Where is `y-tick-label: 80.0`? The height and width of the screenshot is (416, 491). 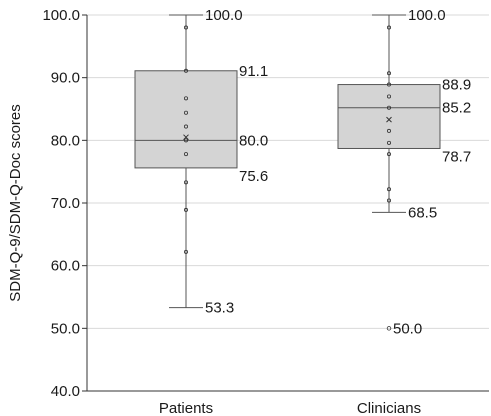 y-tick-label: 80.0 is located at coordinates (65, 140).